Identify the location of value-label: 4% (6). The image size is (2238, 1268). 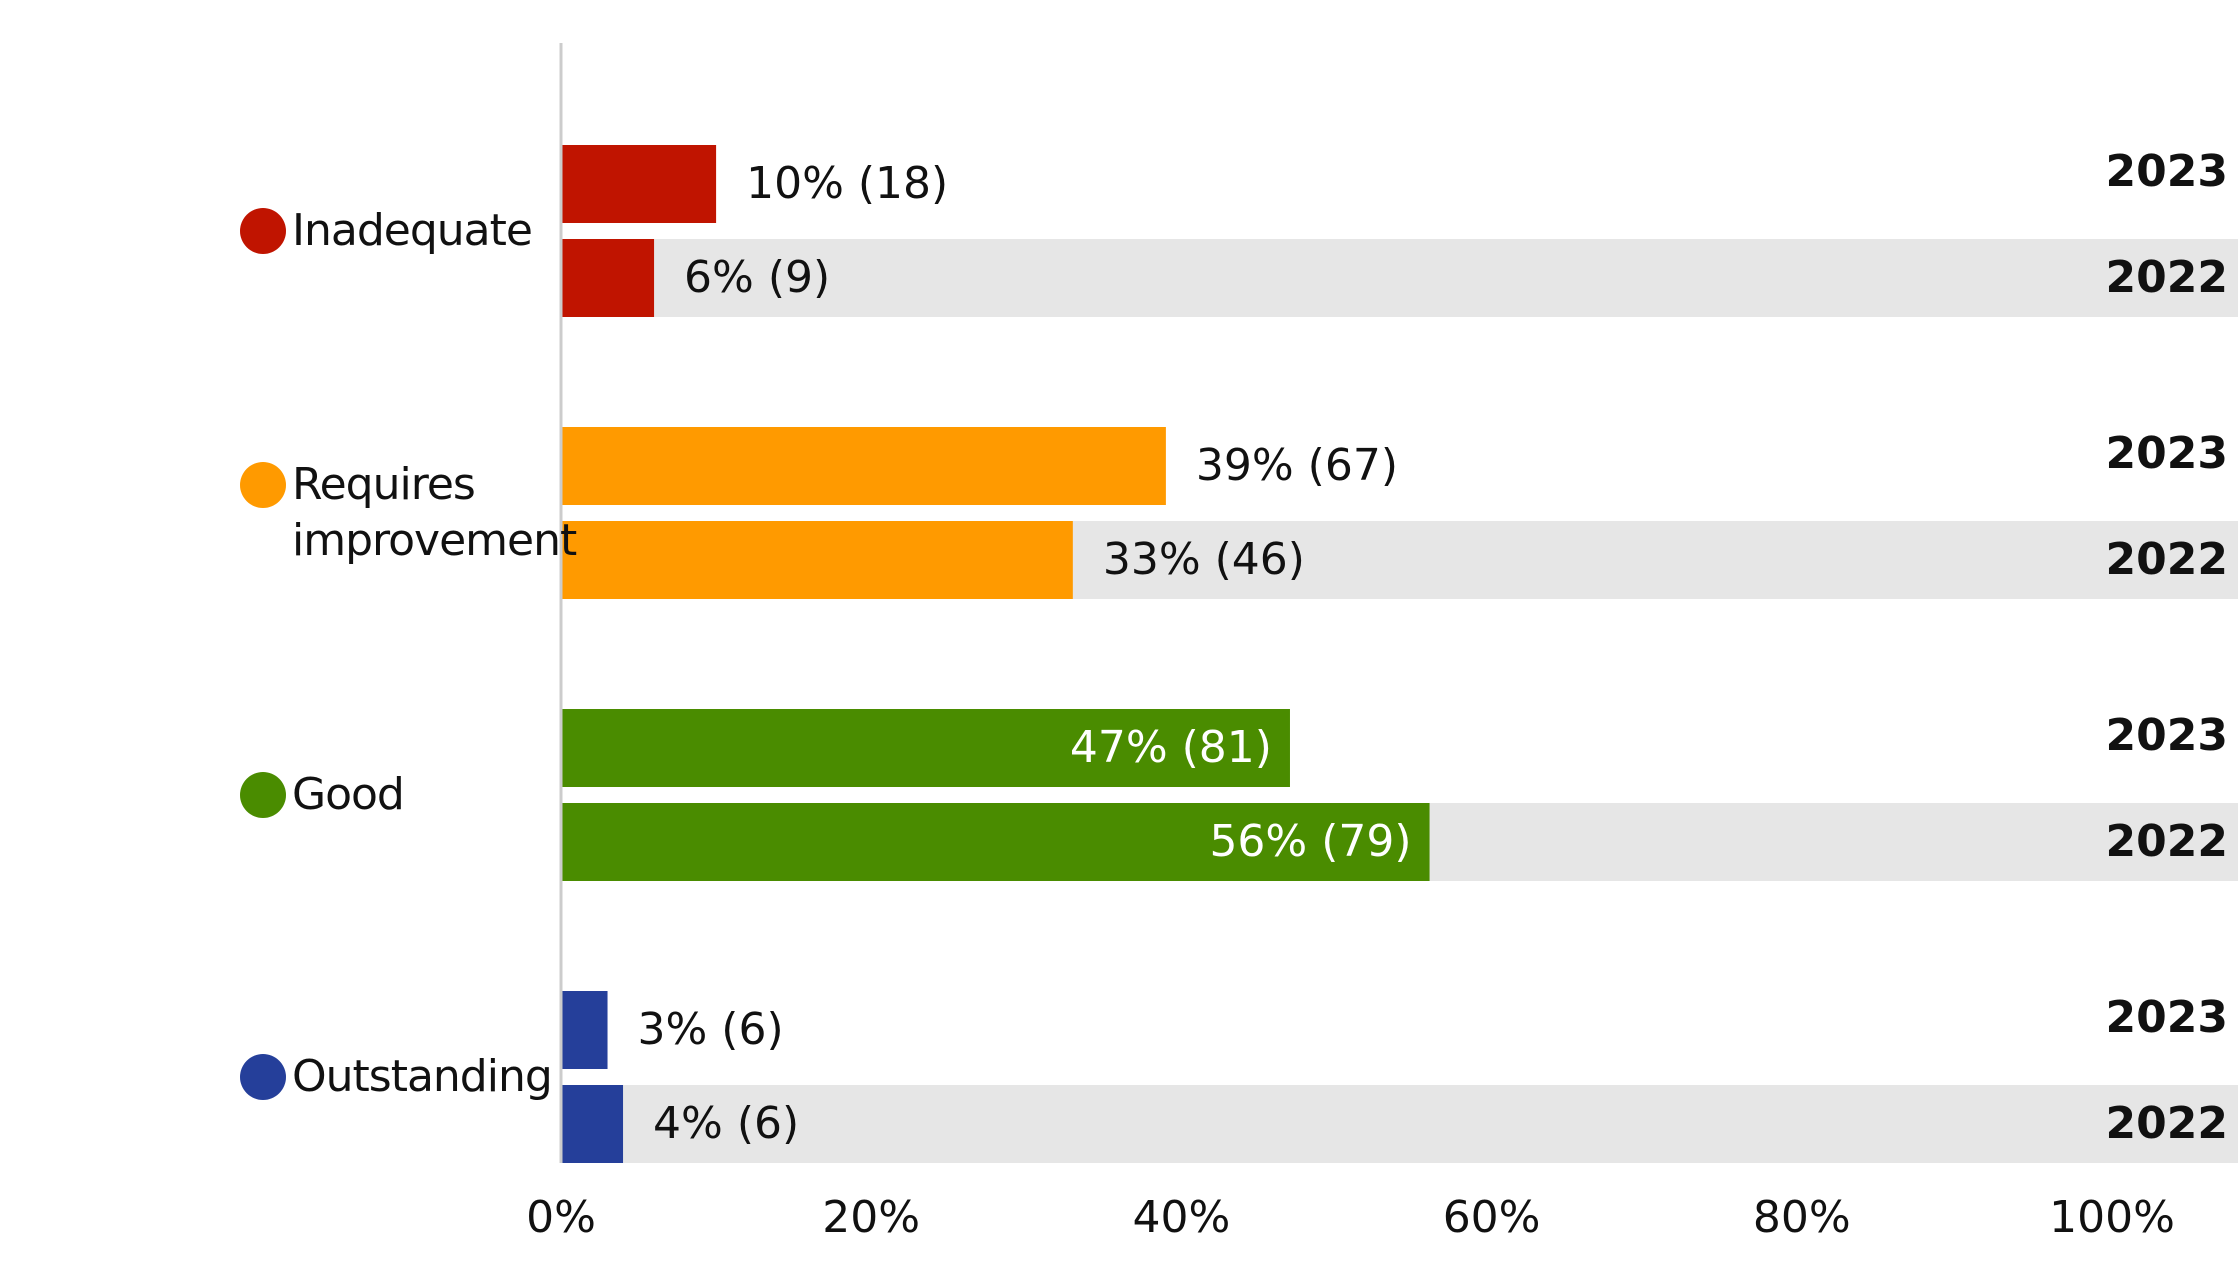
(726, 1123).